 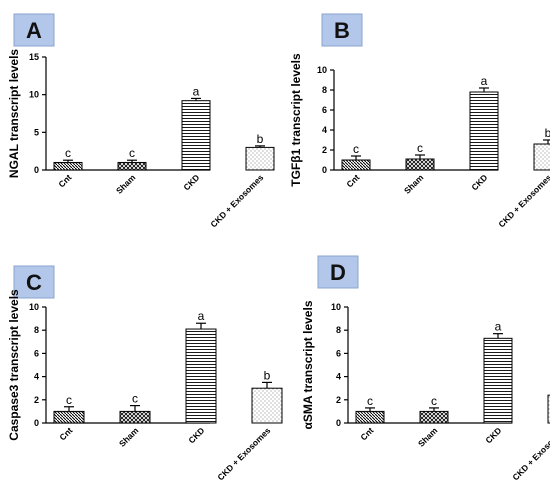 What do you see at coordinates (296, 120) in the screenshot?
I see `y-axis-label: TGFβ1 transcript levels` at bounding box center [296, 120].